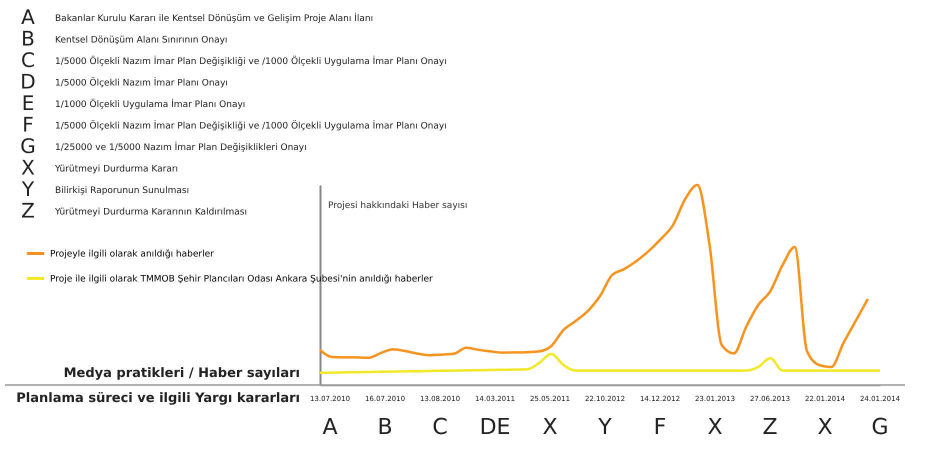  What do you see at coordinates (141, 82) in the screenshot?
I see `text: 1/5000 Ölçekli Nazım İmar Planı Onayı` at bounding box center [141, 82].